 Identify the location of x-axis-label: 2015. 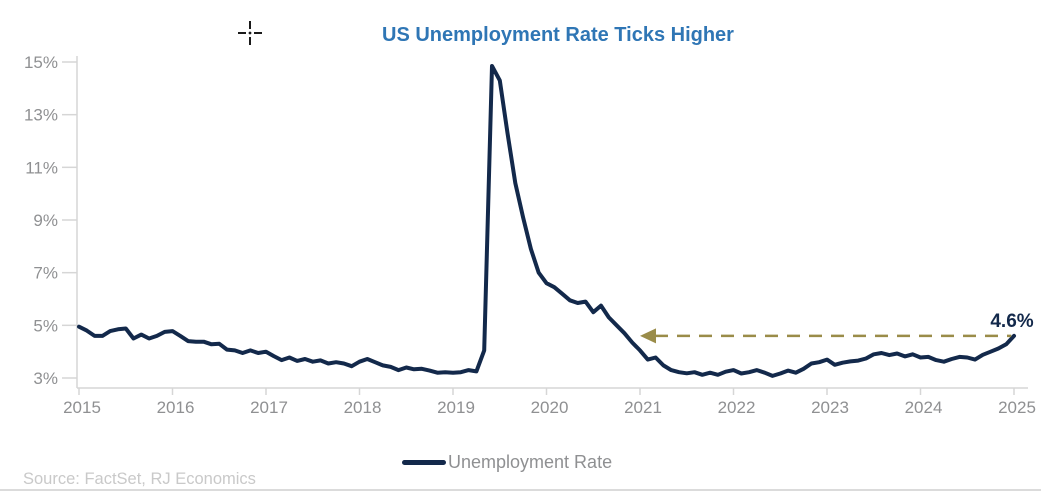
(82, 407).